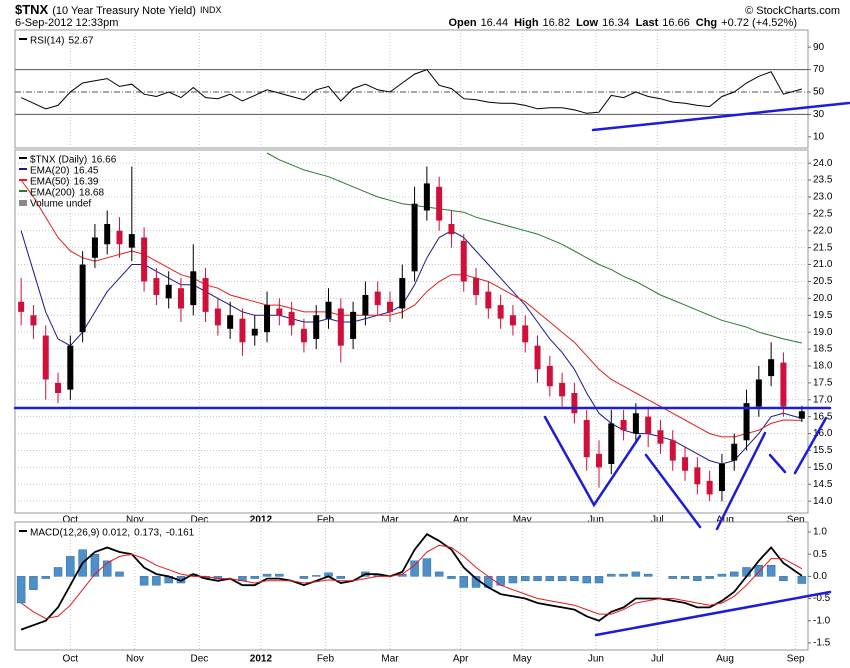 The width and height of the screenshot is (850, 668). I want to click on y-tick-label: 17.0, so click(823, 399).